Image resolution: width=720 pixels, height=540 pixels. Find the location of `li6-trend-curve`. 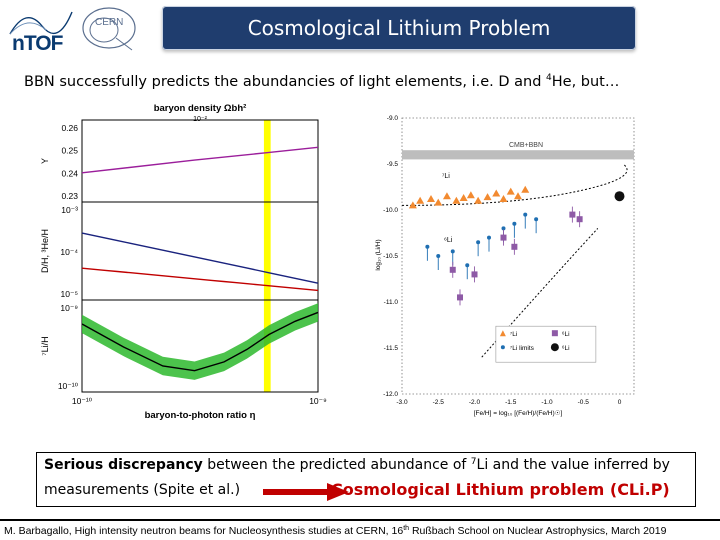

li6-trend-curve is located at coordinates (540, 293).